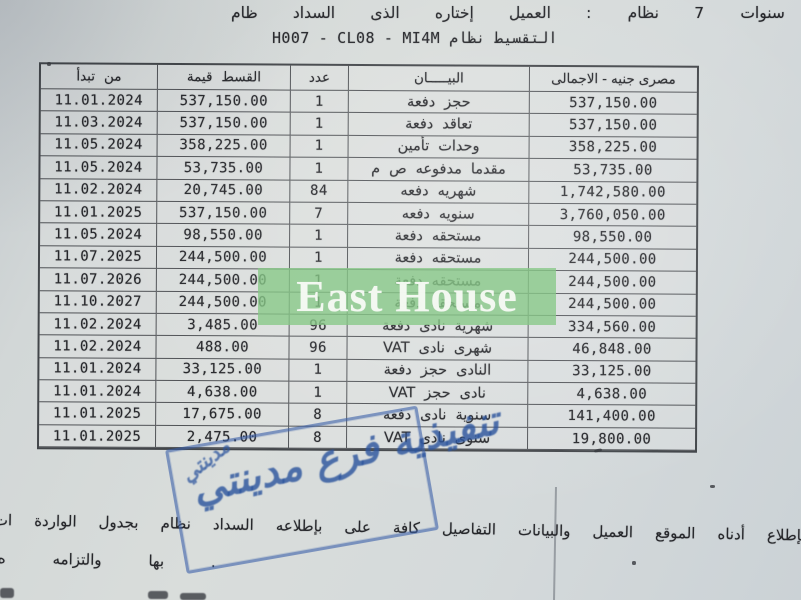 This screenshot has width=801, height=600. What do you see at coordinates (99, 101) in the screenshot?
I see `start-date-cell: 11.01.2024` at bounding box center [99, 101].